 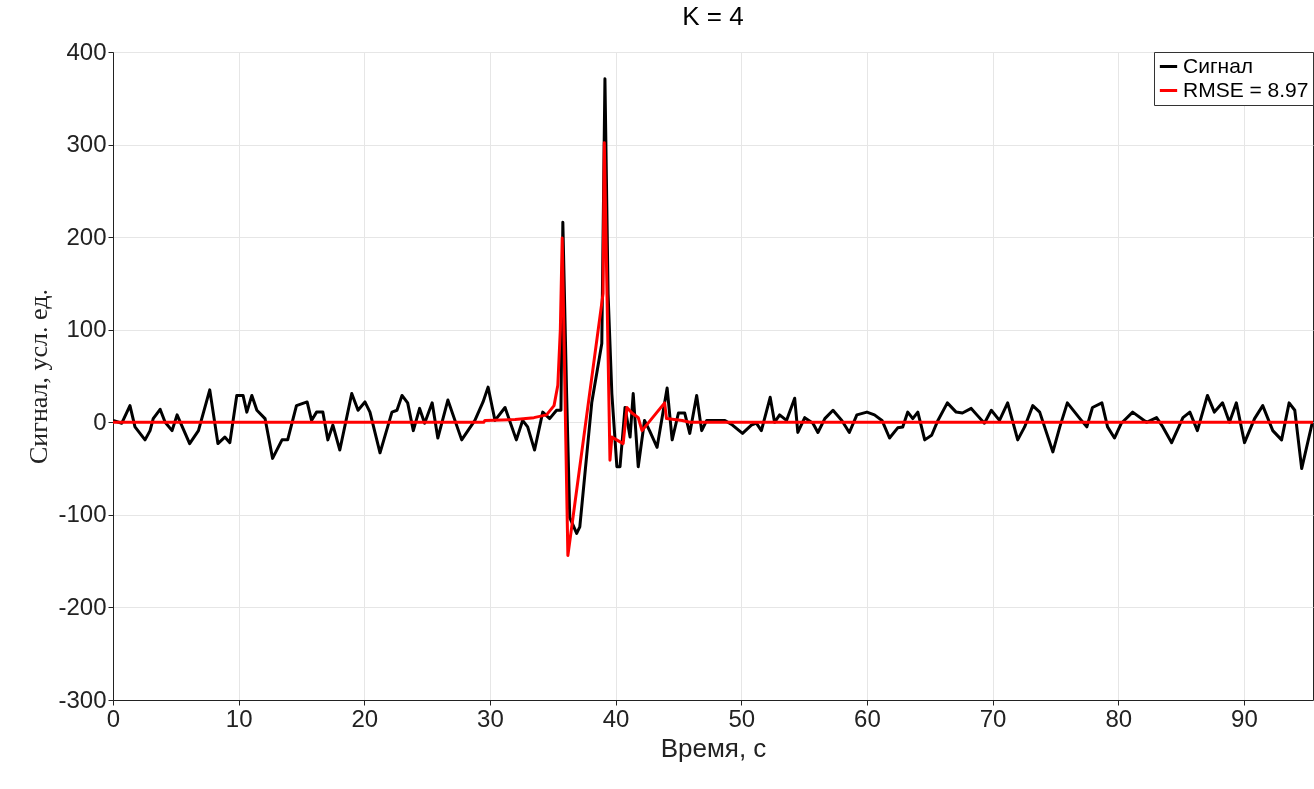 What do you see at coordinates (82, 606) in the screenshot?
I see `y-tick-label: -200` at bounding box center [82, 606].